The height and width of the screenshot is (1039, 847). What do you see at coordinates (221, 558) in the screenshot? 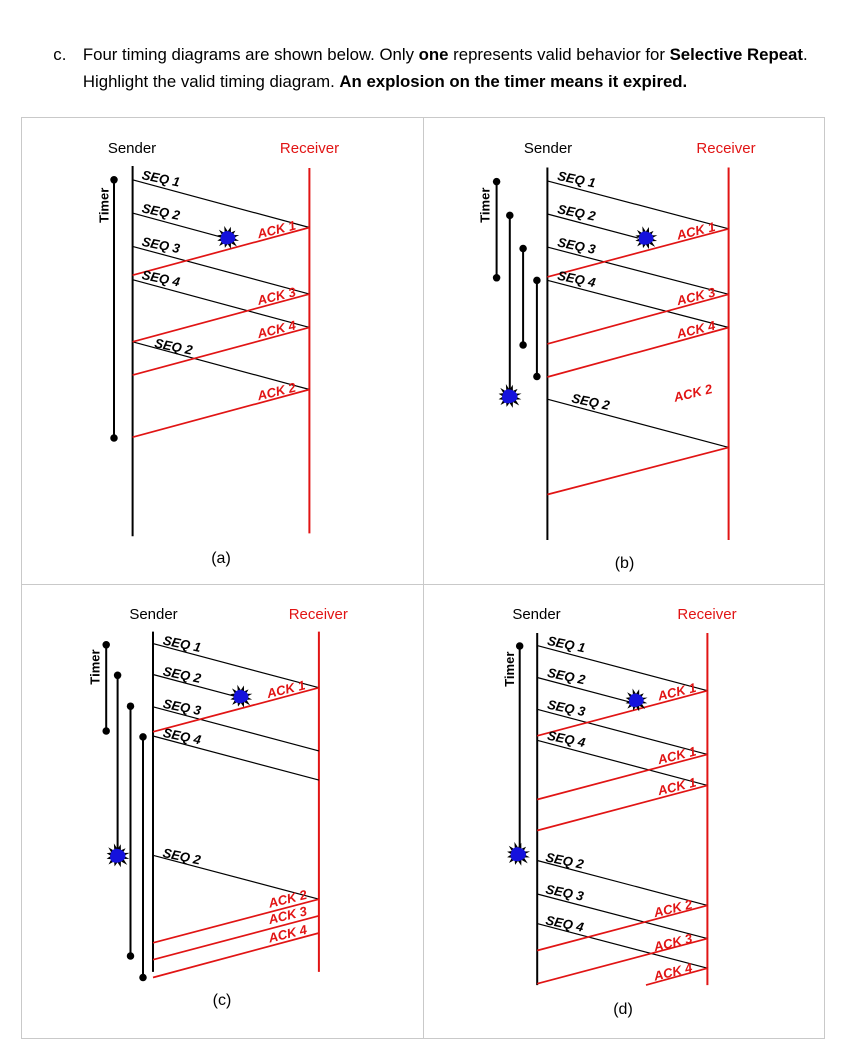
I see `svg-text: (a)` at bounding box center [221, 558].